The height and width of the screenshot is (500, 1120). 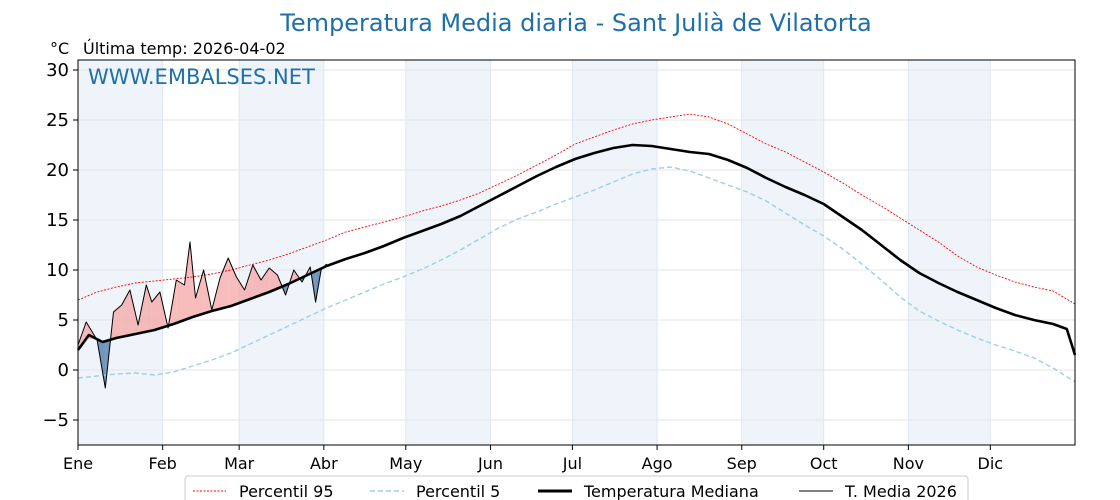 I want to click on x-axis-ticks: Ene Feb Mar Abr May Jun Jul Ago Sep Oct Nov Dic, so click(x=533, y=459).